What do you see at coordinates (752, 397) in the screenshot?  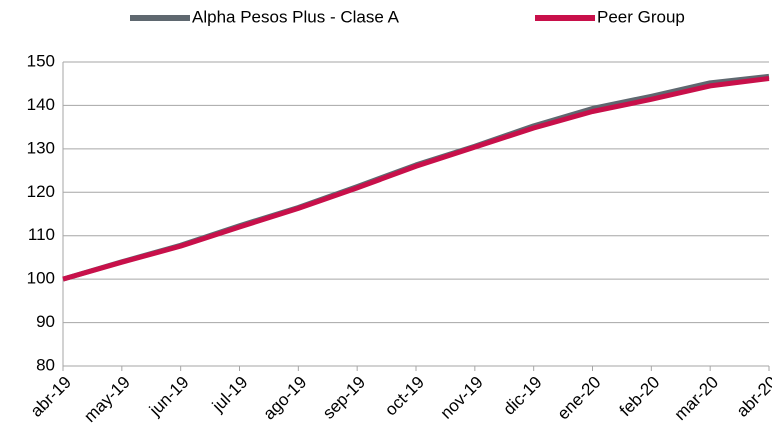 I see `x-tick-label: abr-20` at bounding box center [752, 397].